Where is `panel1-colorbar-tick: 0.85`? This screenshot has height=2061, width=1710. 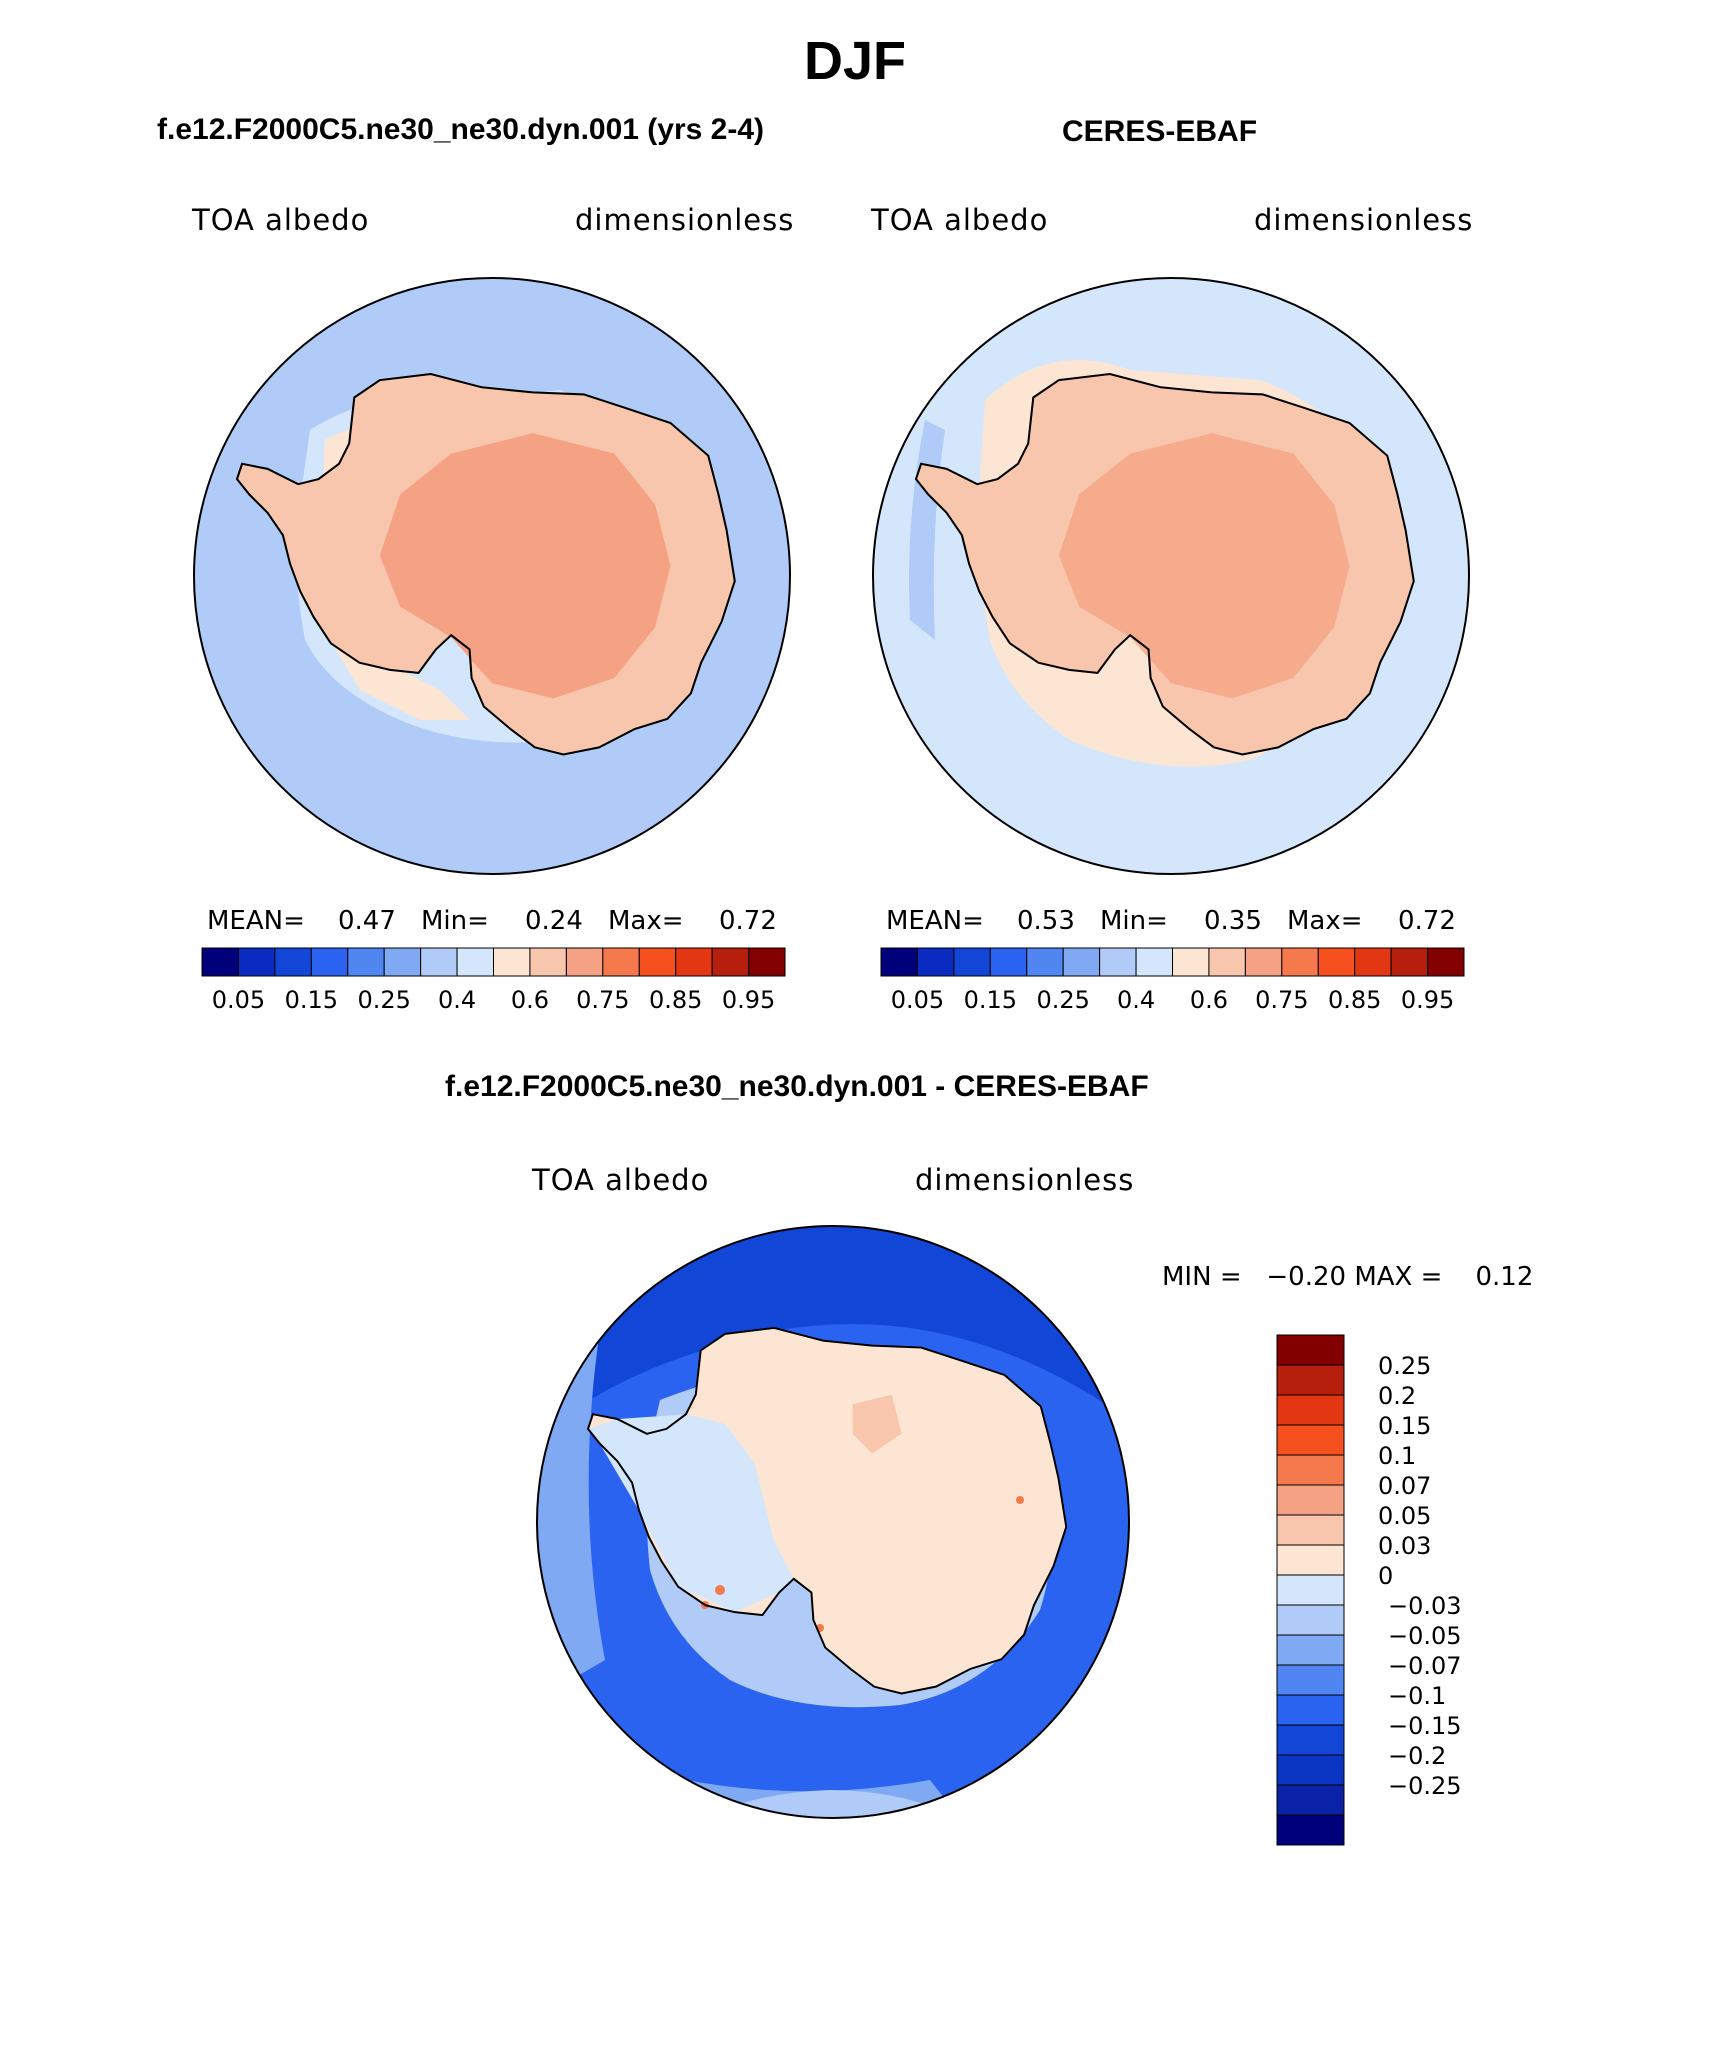
panel1-colorbar-tick: 0.85 is located at coordinates (675, 1000).